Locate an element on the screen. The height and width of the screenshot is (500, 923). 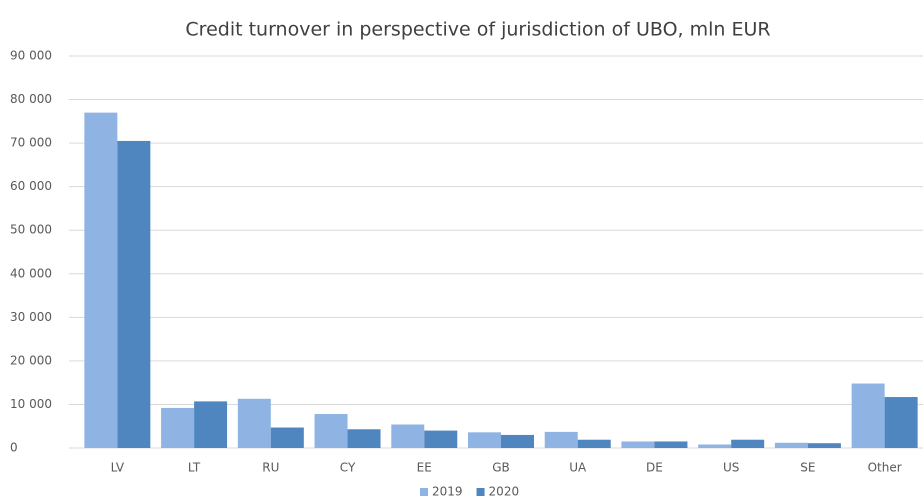
x-tick-label: EE is located at coordinates (424, 468).